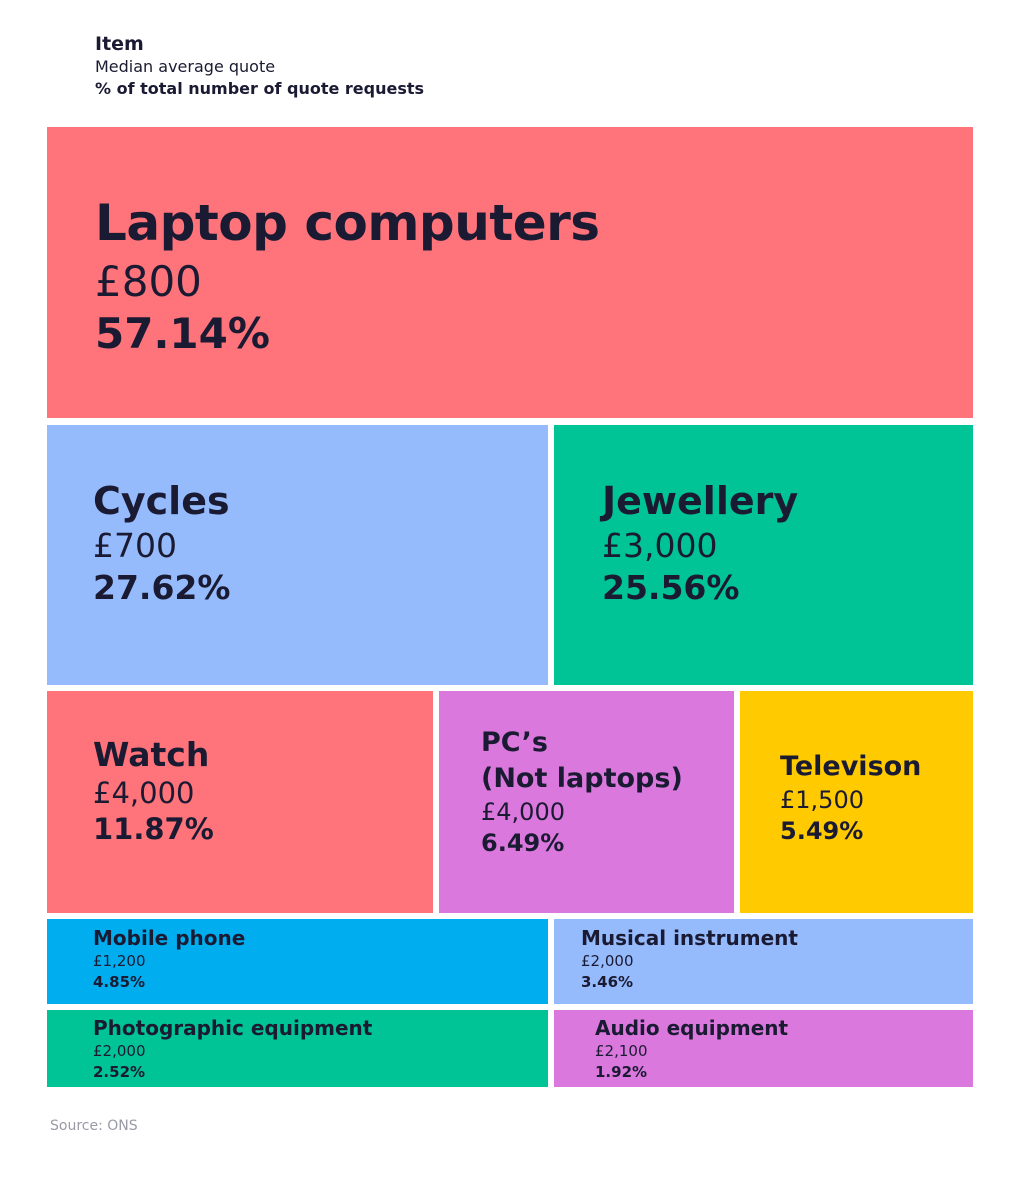  What do you see at coordinates (162, 587) in the screenshot?
I see `tile-percent-share: 27.62%` at bounding box center [162, 587].